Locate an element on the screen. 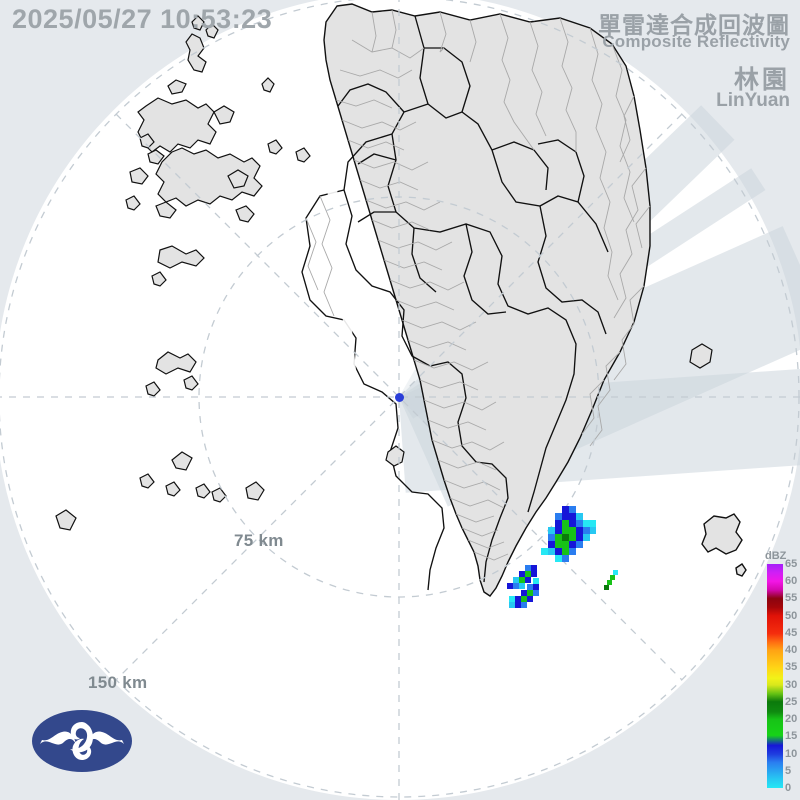  dbz-colorbar: dBZ 65 60 55 50 45 40 35 30 25 20 15 10 5 0 is located at coordinates (782, 674).